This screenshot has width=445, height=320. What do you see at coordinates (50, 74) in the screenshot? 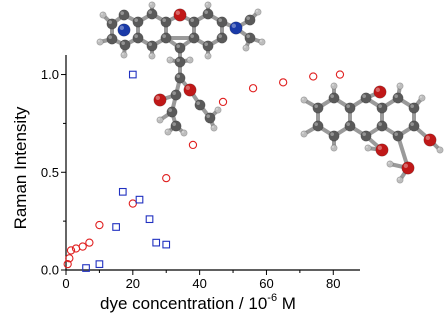
I see `y-tick-label: 1.0` at bounding box center [50, 74].